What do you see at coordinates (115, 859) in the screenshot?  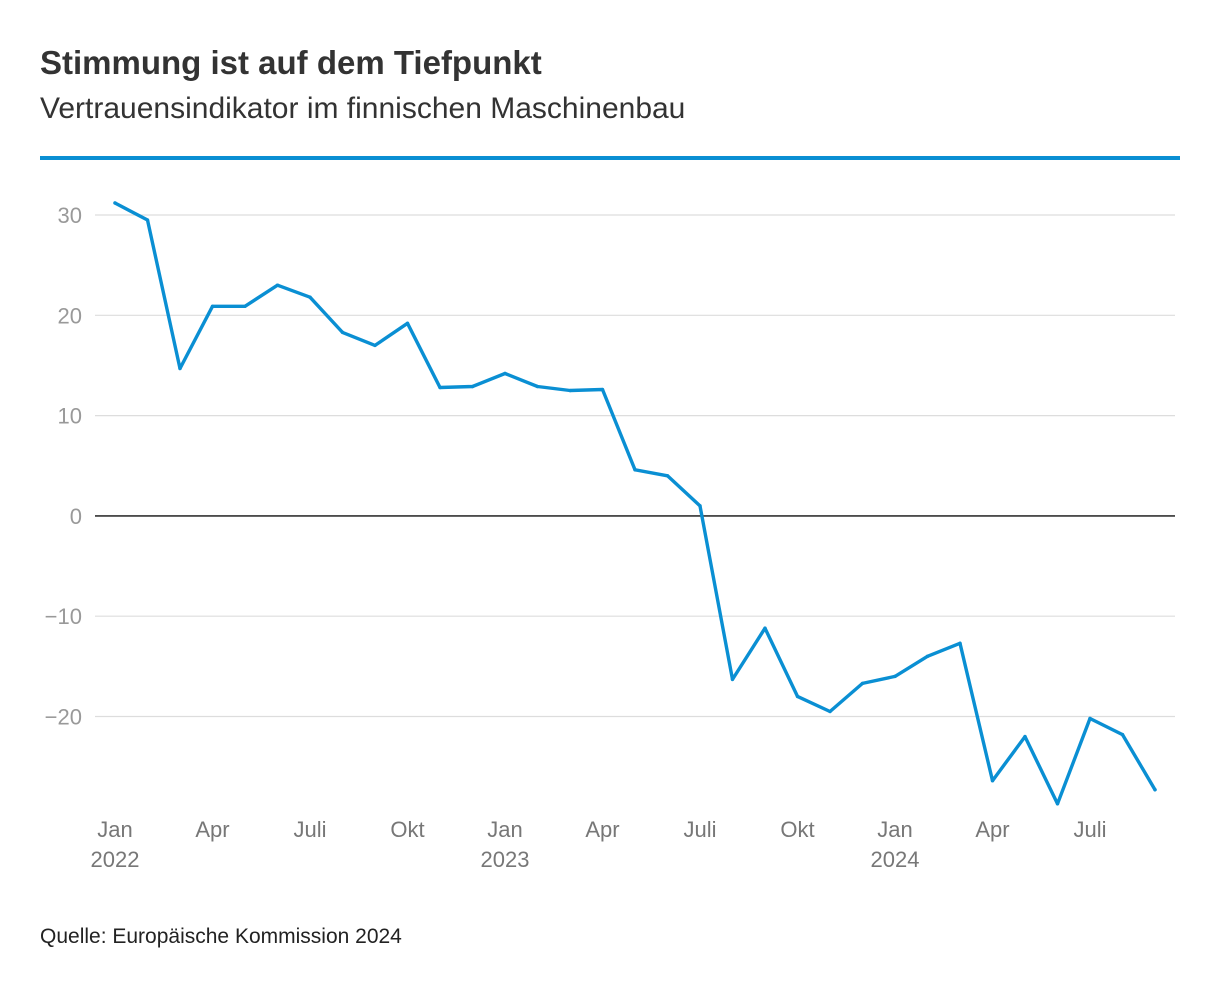 I see `x-tick-year-label: 2022` at bounding box center [115, 859].